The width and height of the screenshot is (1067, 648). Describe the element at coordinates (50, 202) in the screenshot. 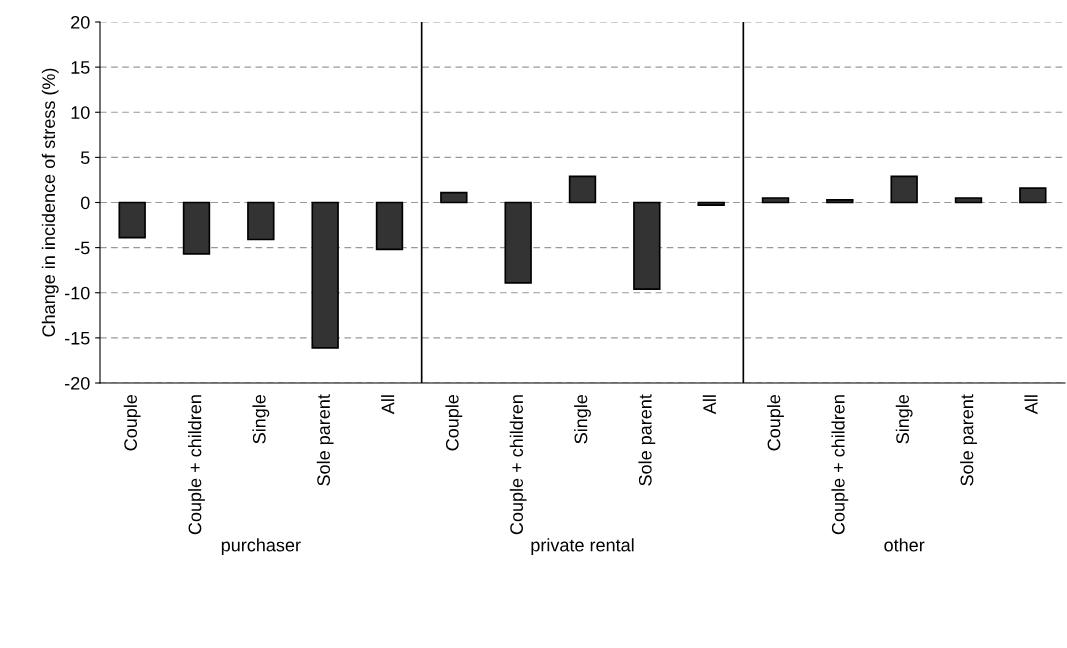

I see `y-axis-title: Change in incidence of stress (%)` at that location.